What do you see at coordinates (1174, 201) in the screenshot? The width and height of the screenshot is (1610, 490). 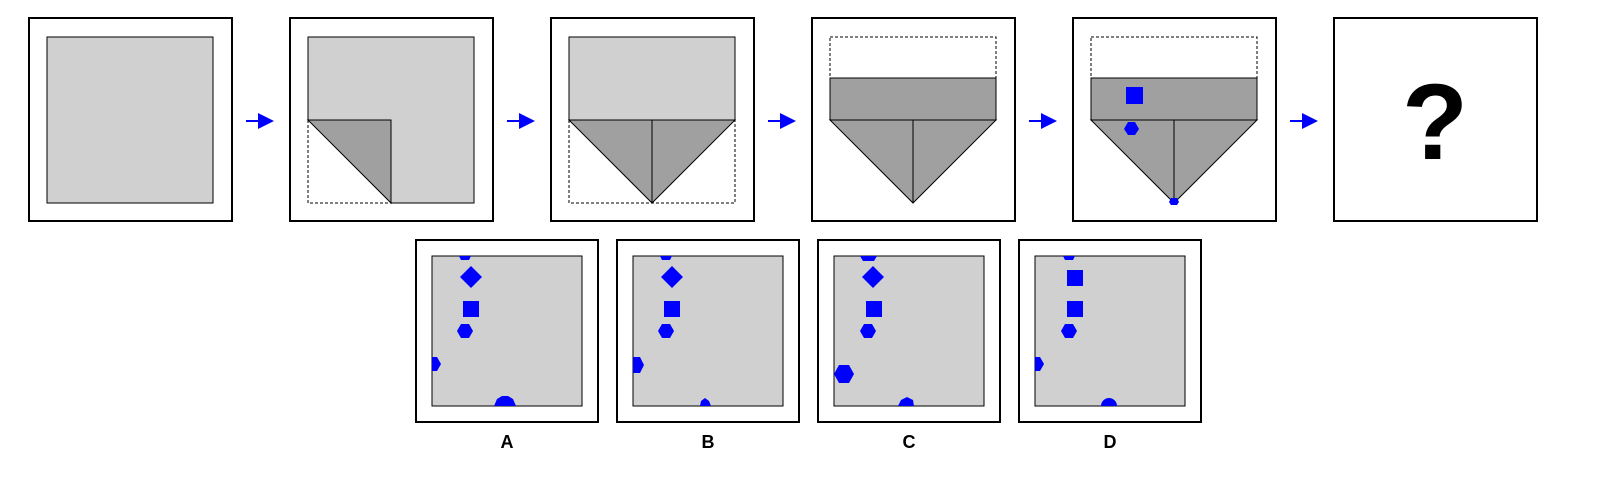 I see `small-hexagon-punch-icon` at bounding box center [1174, 201].